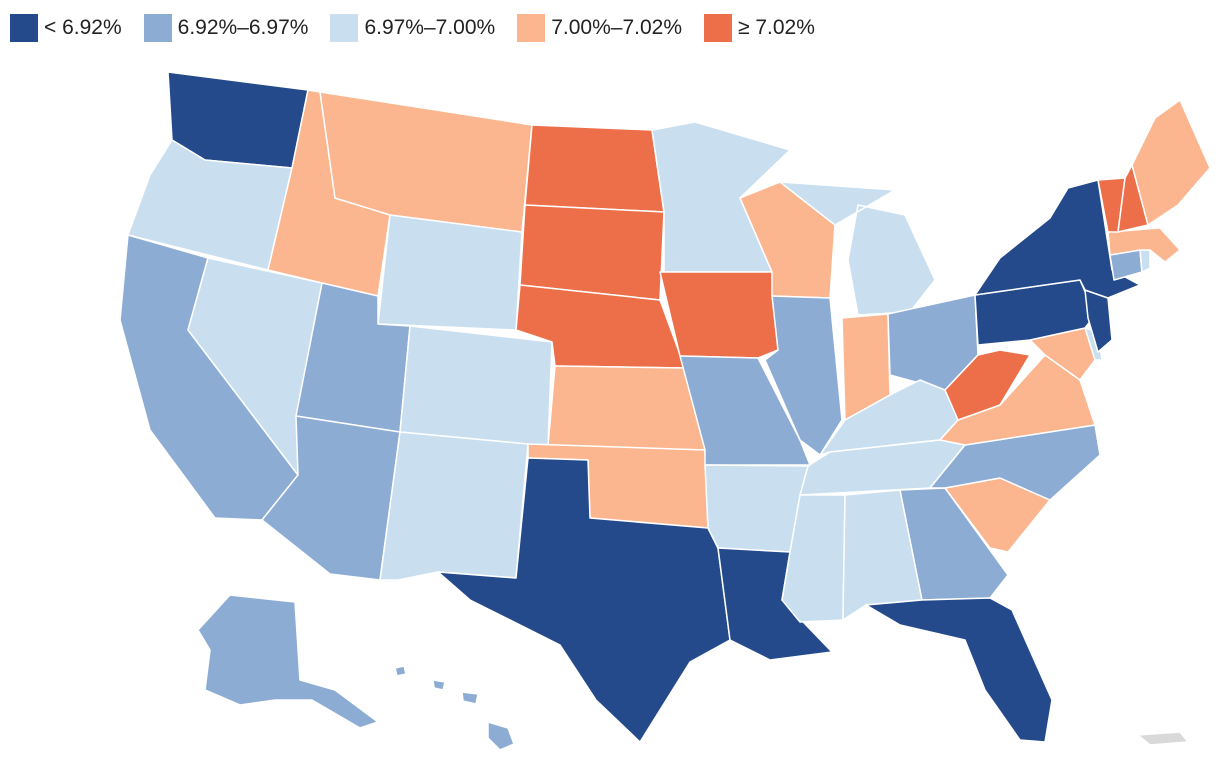 The image size is (1220, 768). What do you see at coordinates (776, 27) in the screenshot?
I see `legend-label: ≥ 7.02%` at bounding box center [776, 27].